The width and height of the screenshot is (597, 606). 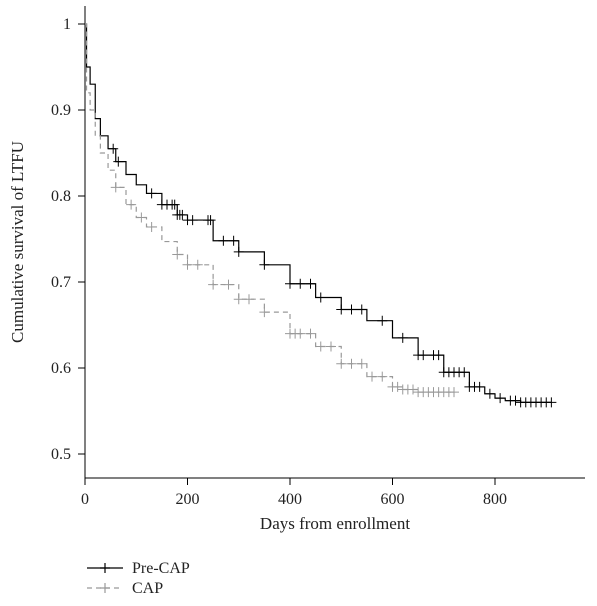 I want to click on y-ticks: 0.5 0.6 0.7 0.8 0.9 1, so click(x=68, y=239).